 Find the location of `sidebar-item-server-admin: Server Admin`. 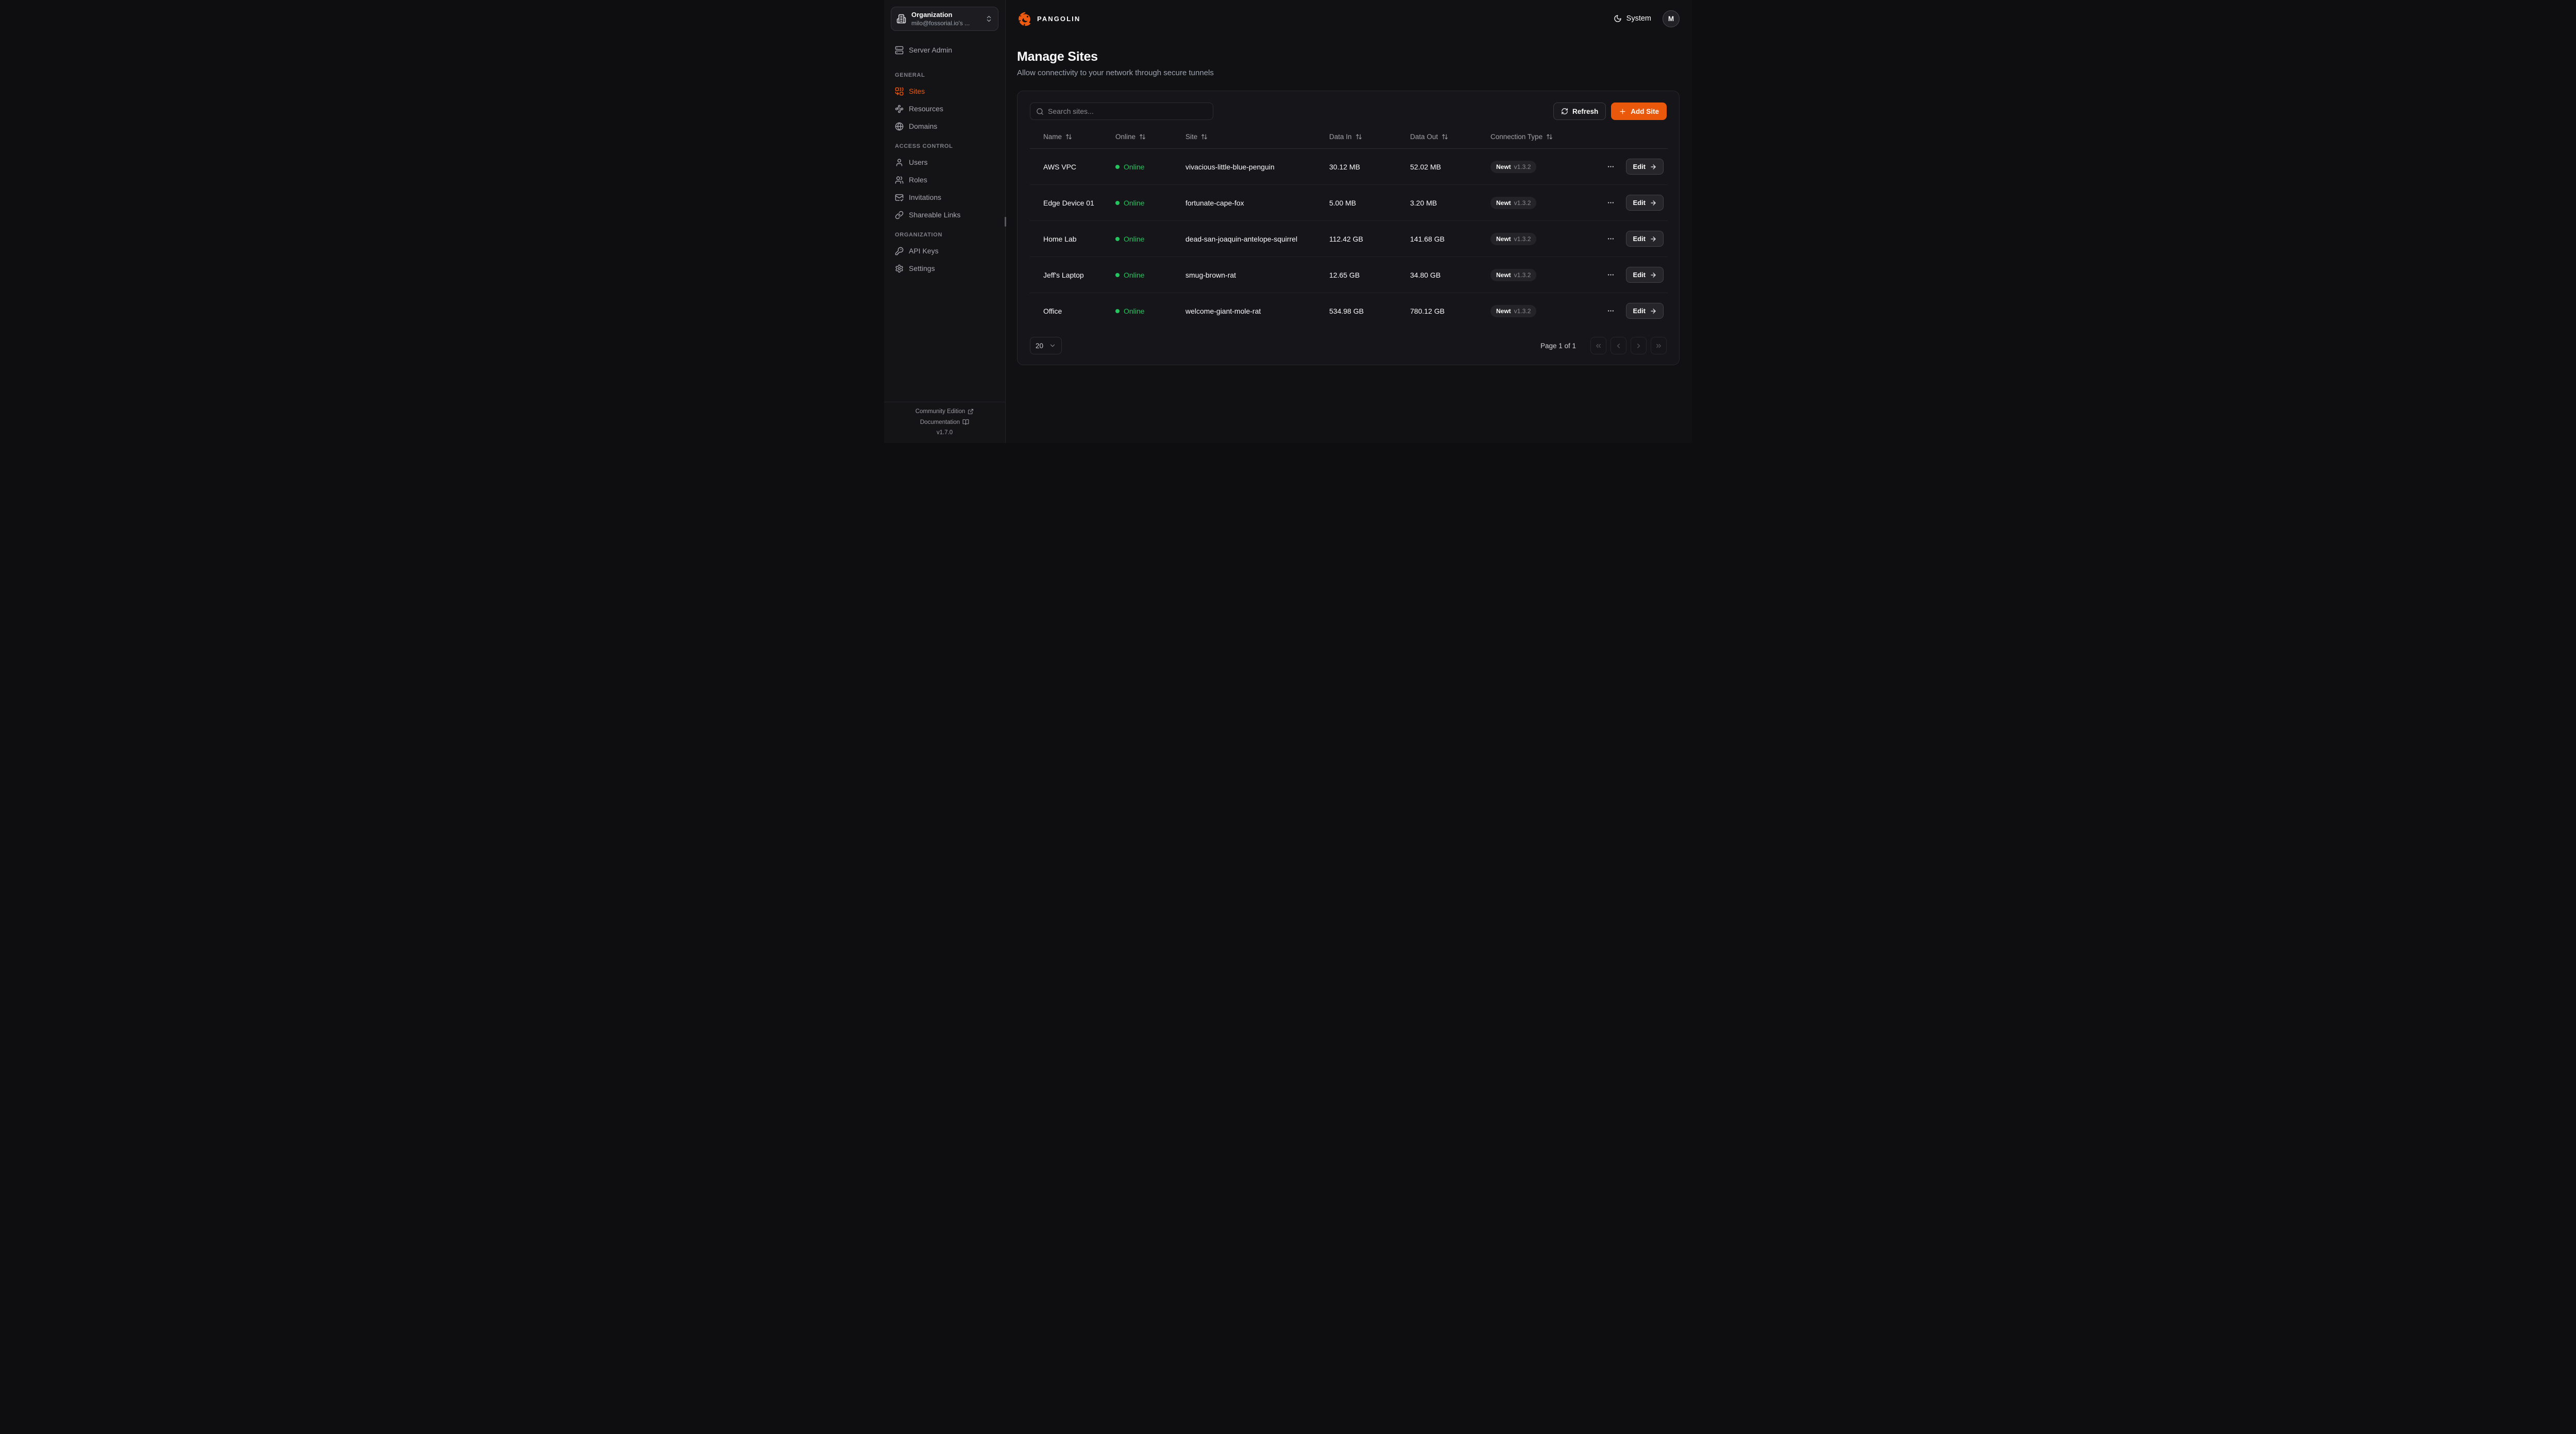

sidebar-item-server-admin: Server Admin is located at coordinates (944, 50).